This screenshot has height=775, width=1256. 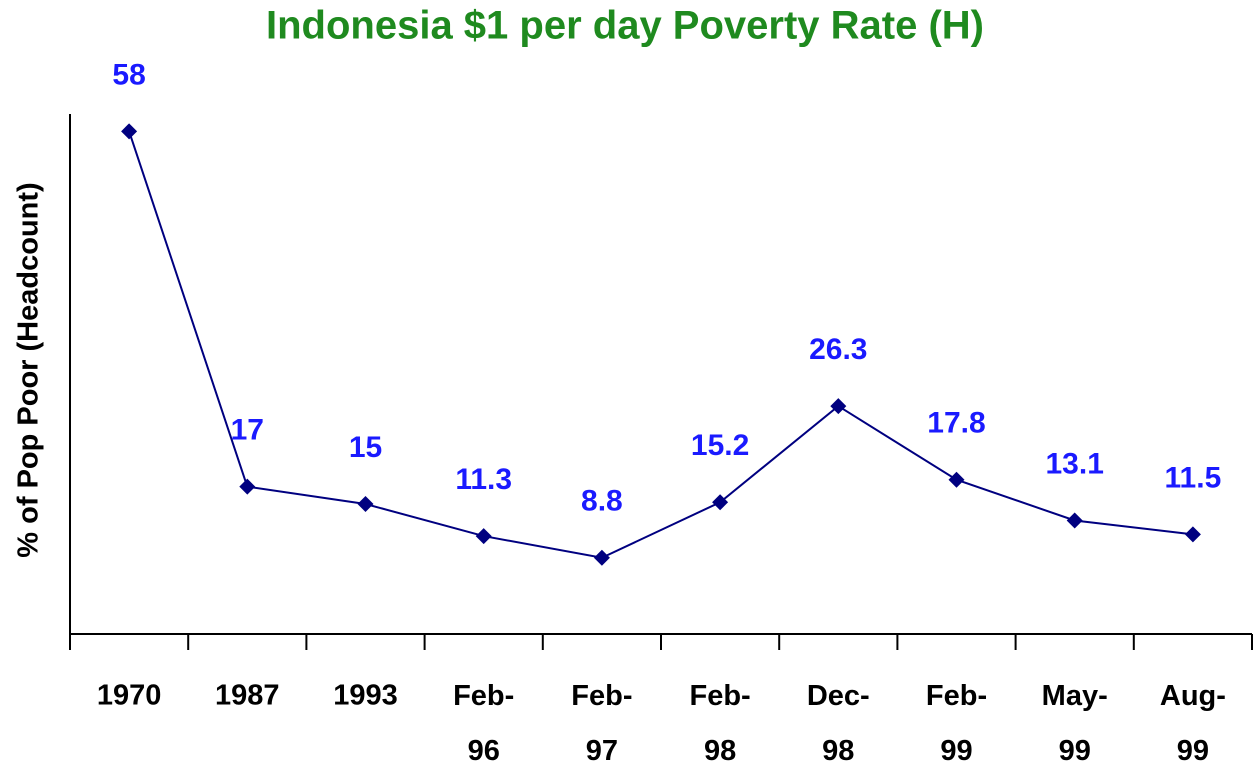 What do you see at coordinates (602, 501) in the screenshot?
I see `data-label: 8.8` at bounding box center [602, 501].